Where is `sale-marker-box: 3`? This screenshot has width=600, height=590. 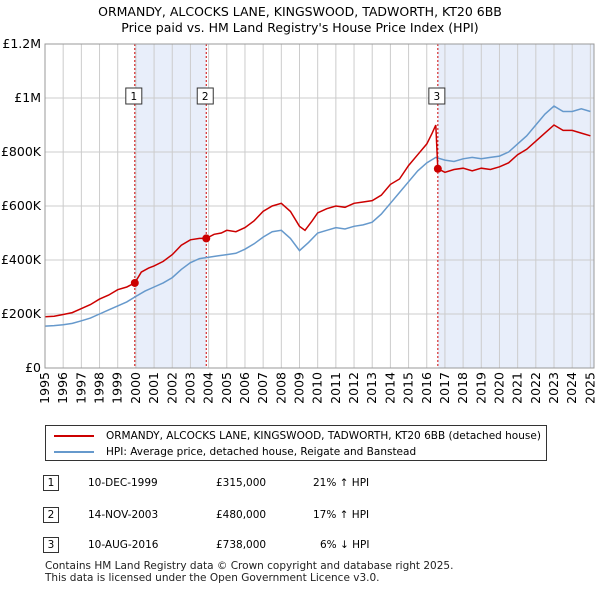
sale-marker-box: 3 is located at coordinates (437, 96).